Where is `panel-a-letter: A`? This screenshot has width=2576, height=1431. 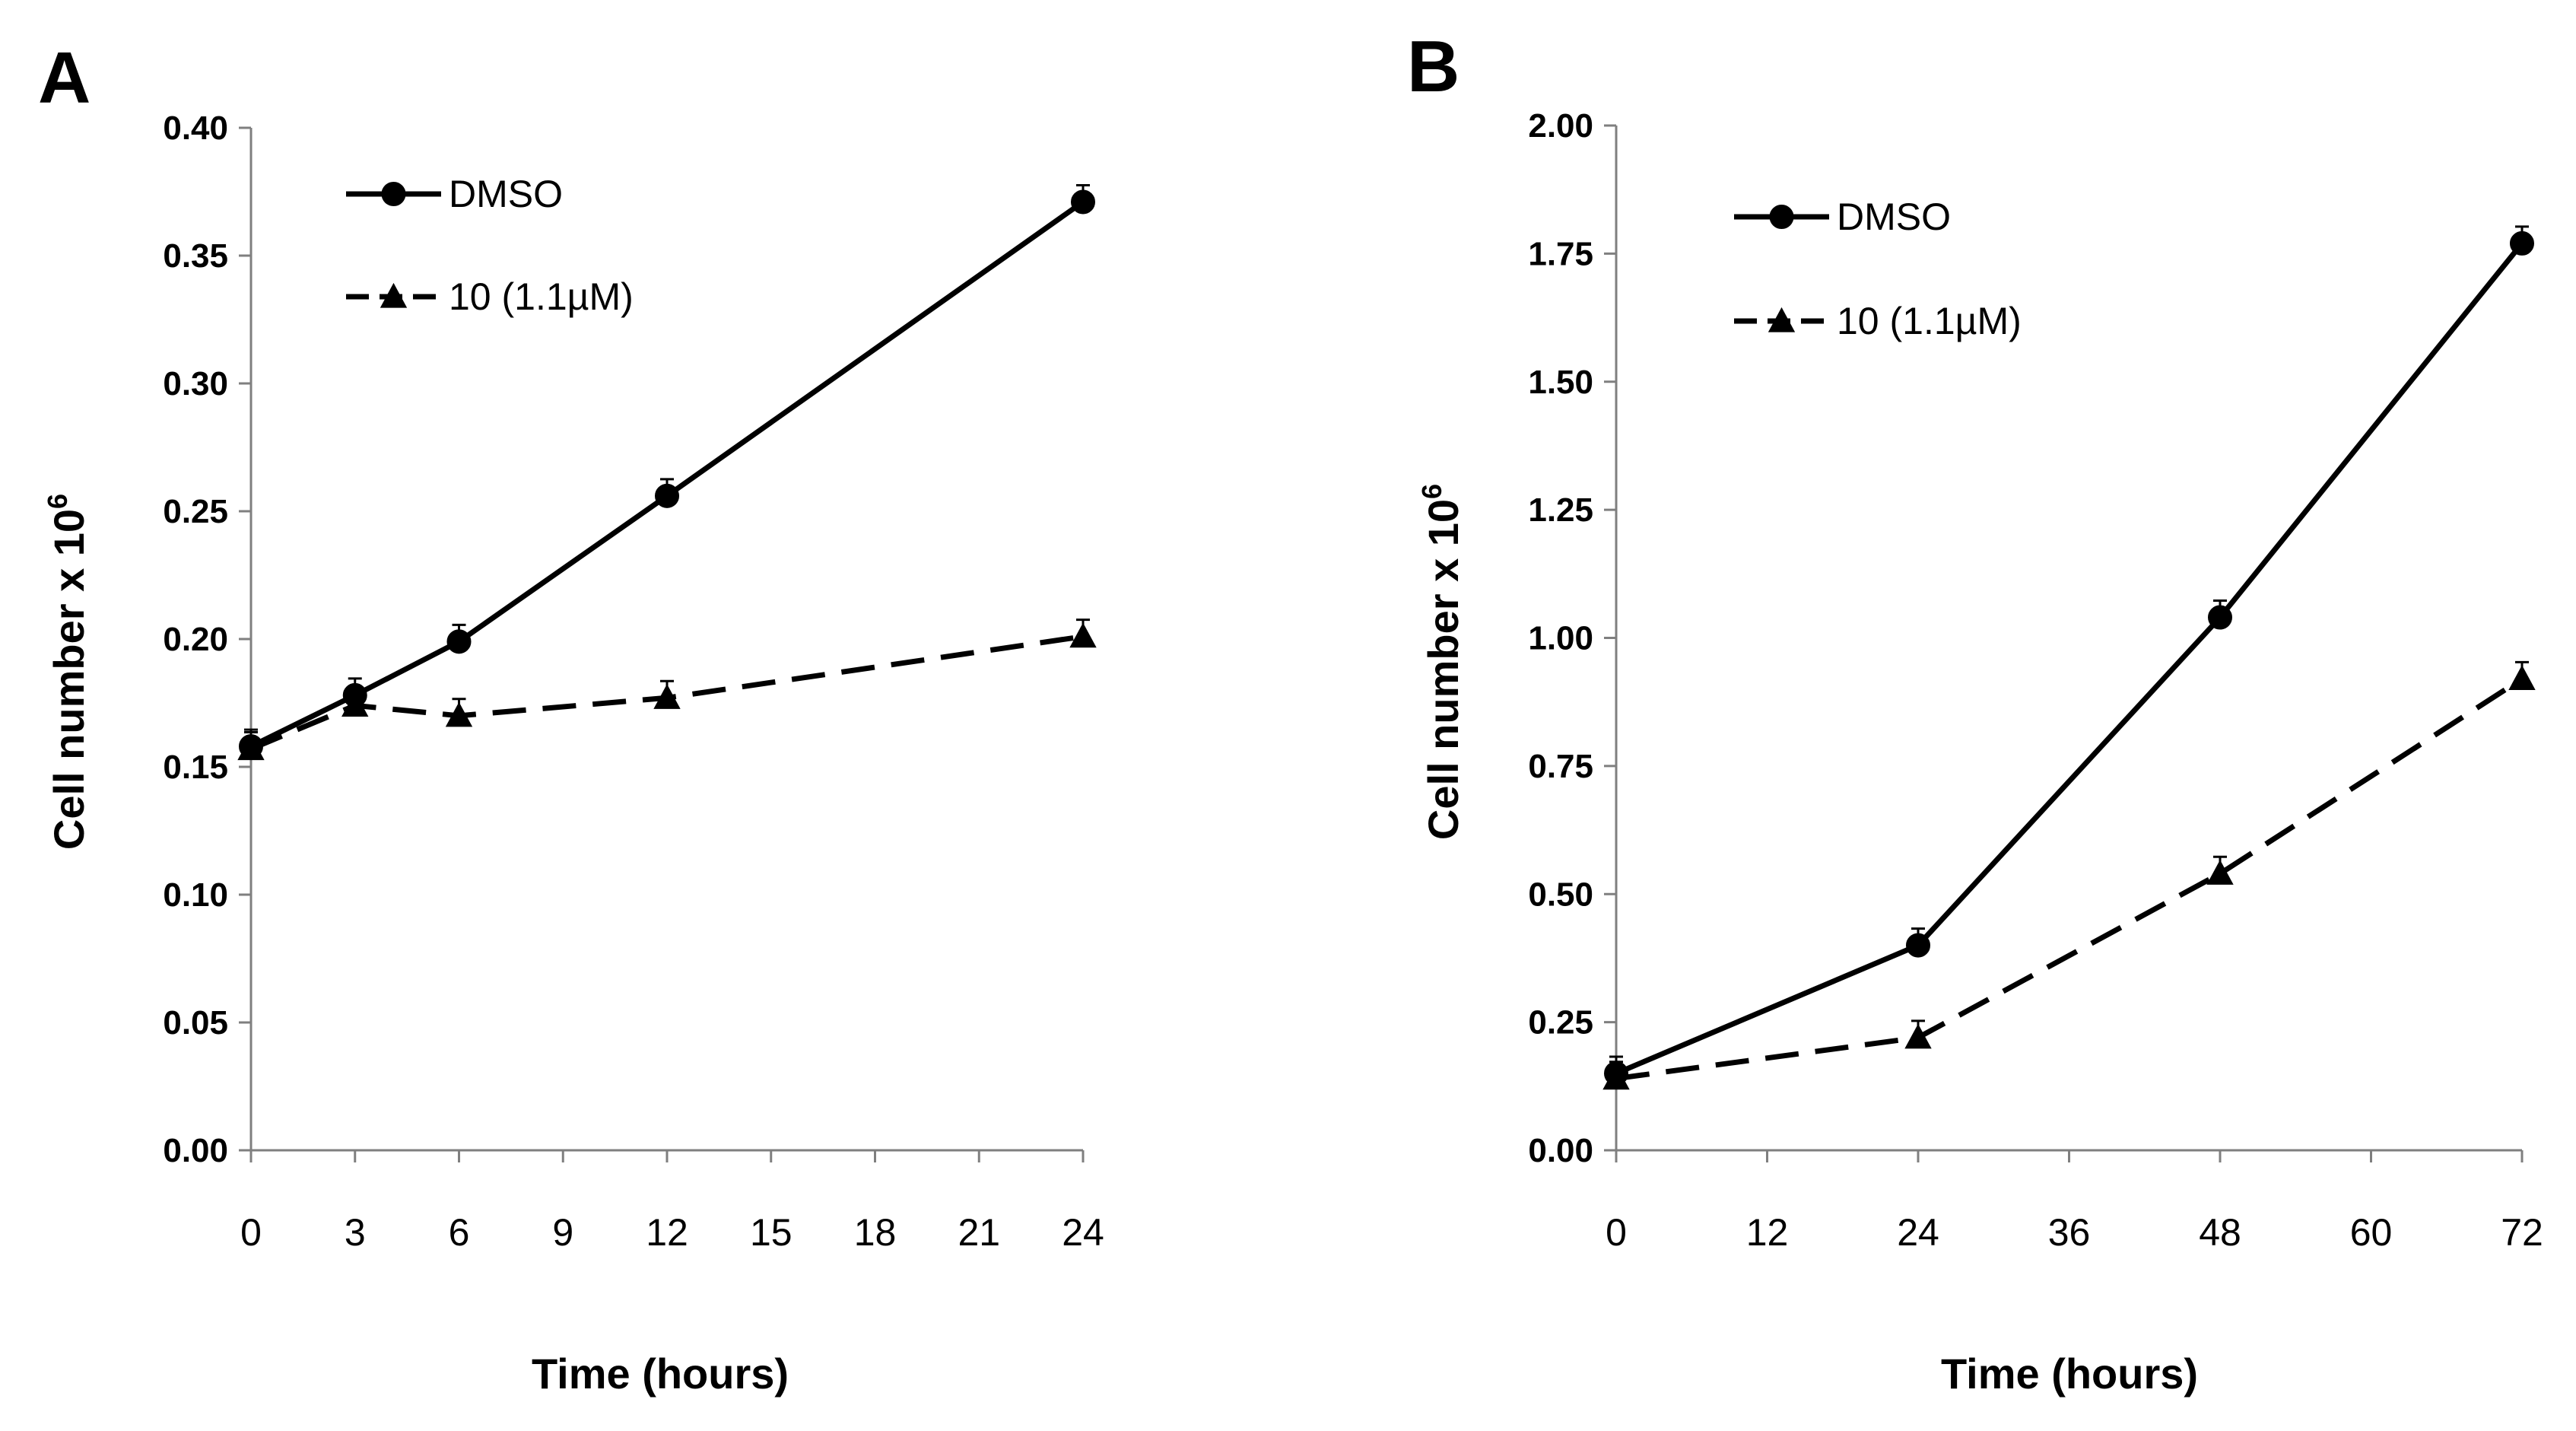 panel-a-letter: A is located at coordinates (64, 78).